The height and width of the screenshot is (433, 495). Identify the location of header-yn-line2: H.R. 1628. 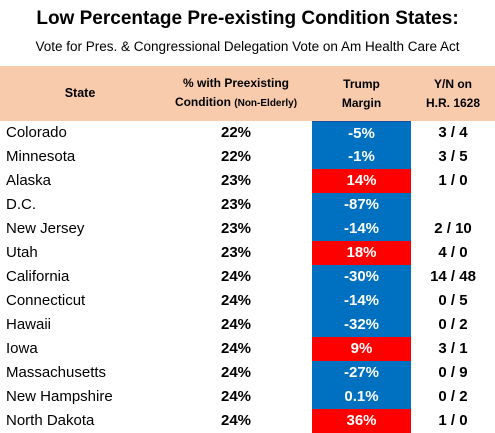
(453, 102).